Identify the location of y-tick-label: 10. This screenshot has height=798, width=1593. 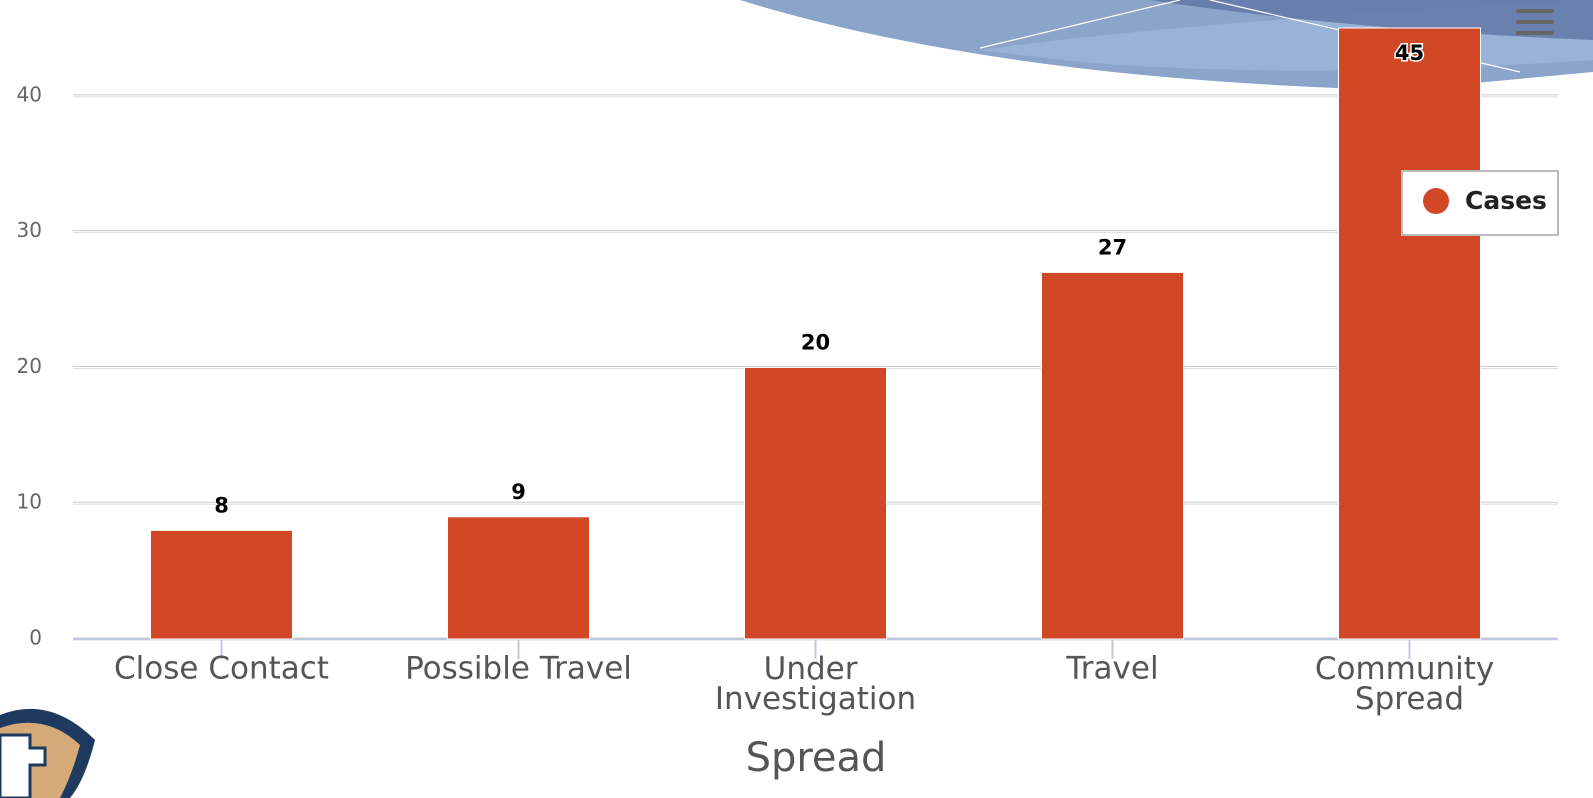
(29, 502).